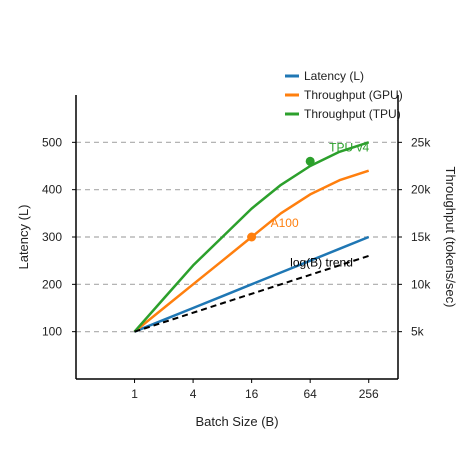 The height and width of the screenshot is (474, 474). I want to click on y-tick-label: 200, so click(52, 284).